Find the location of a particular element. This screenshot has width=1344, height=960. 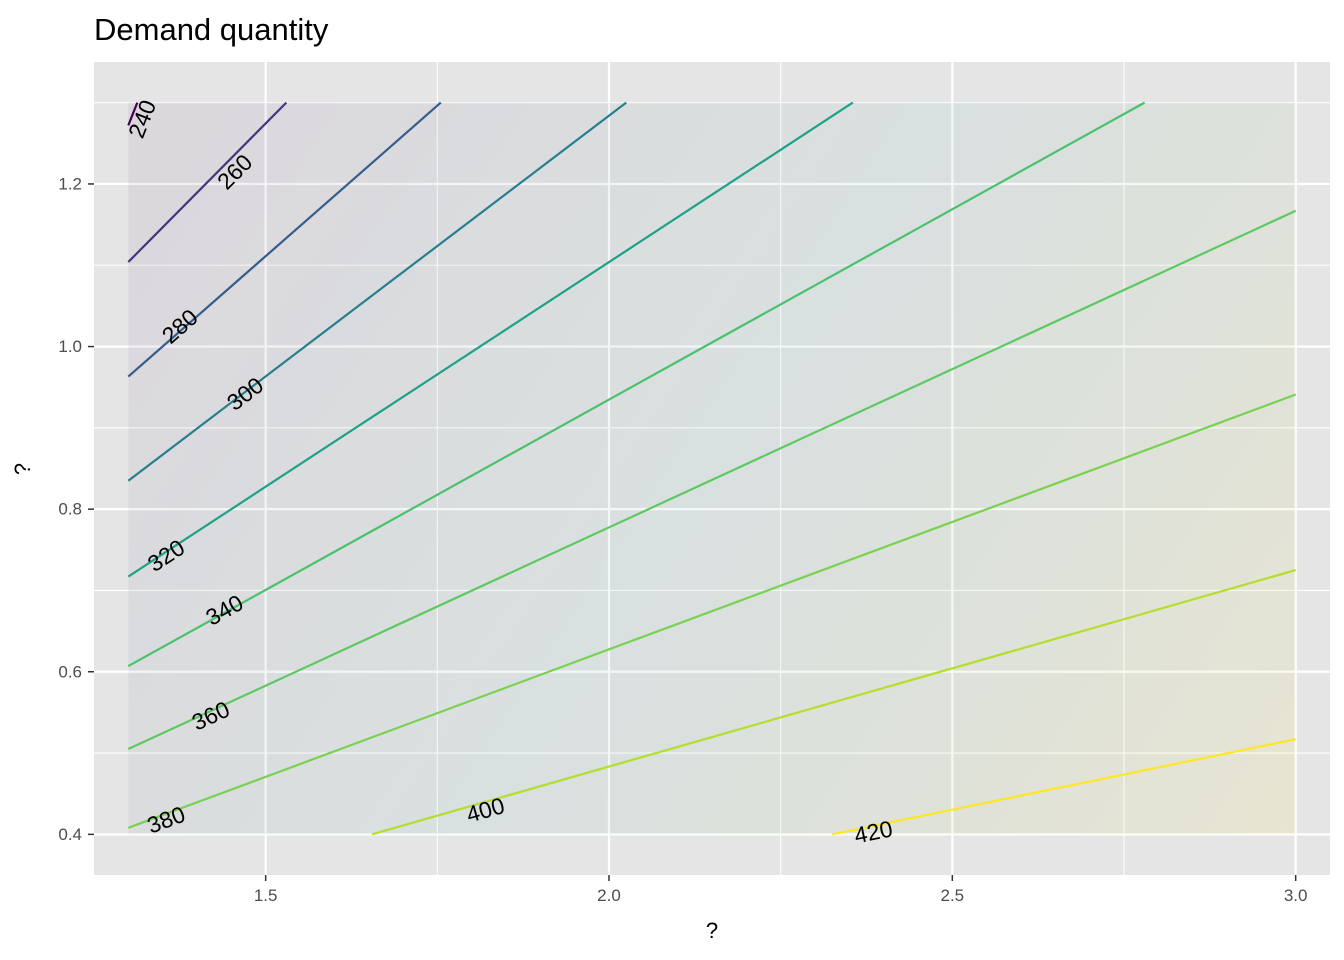

x-tick-label: 2.0 is located at coordinates (609, 895).